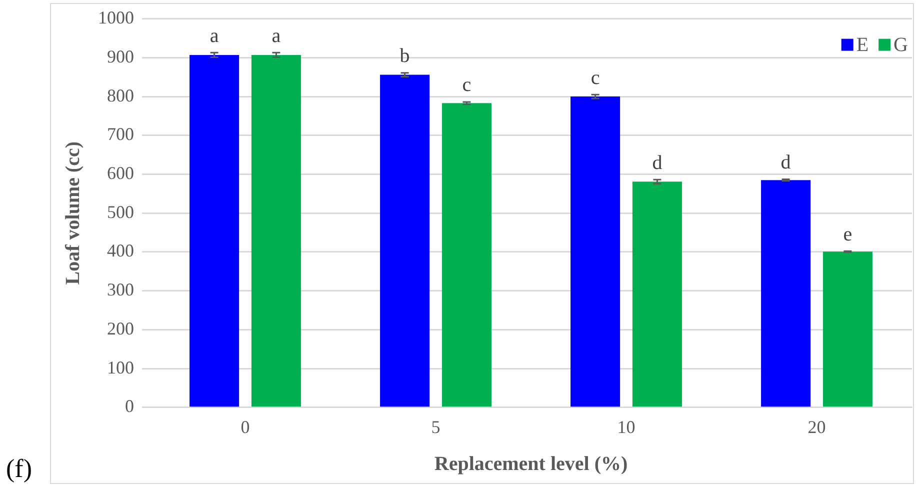 Image resolution: width=919 pixels, height=491 pixels. Describe the element at coordinates (73, 213) in the screenshot. I see `y-axis-title: Loaf volume (cc)` at that location.